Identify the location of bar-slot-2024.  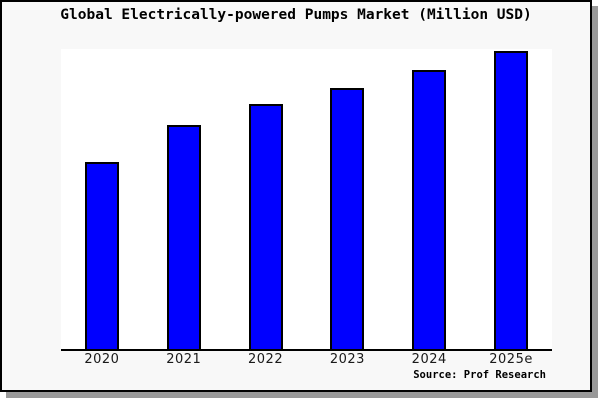
(429, 209).